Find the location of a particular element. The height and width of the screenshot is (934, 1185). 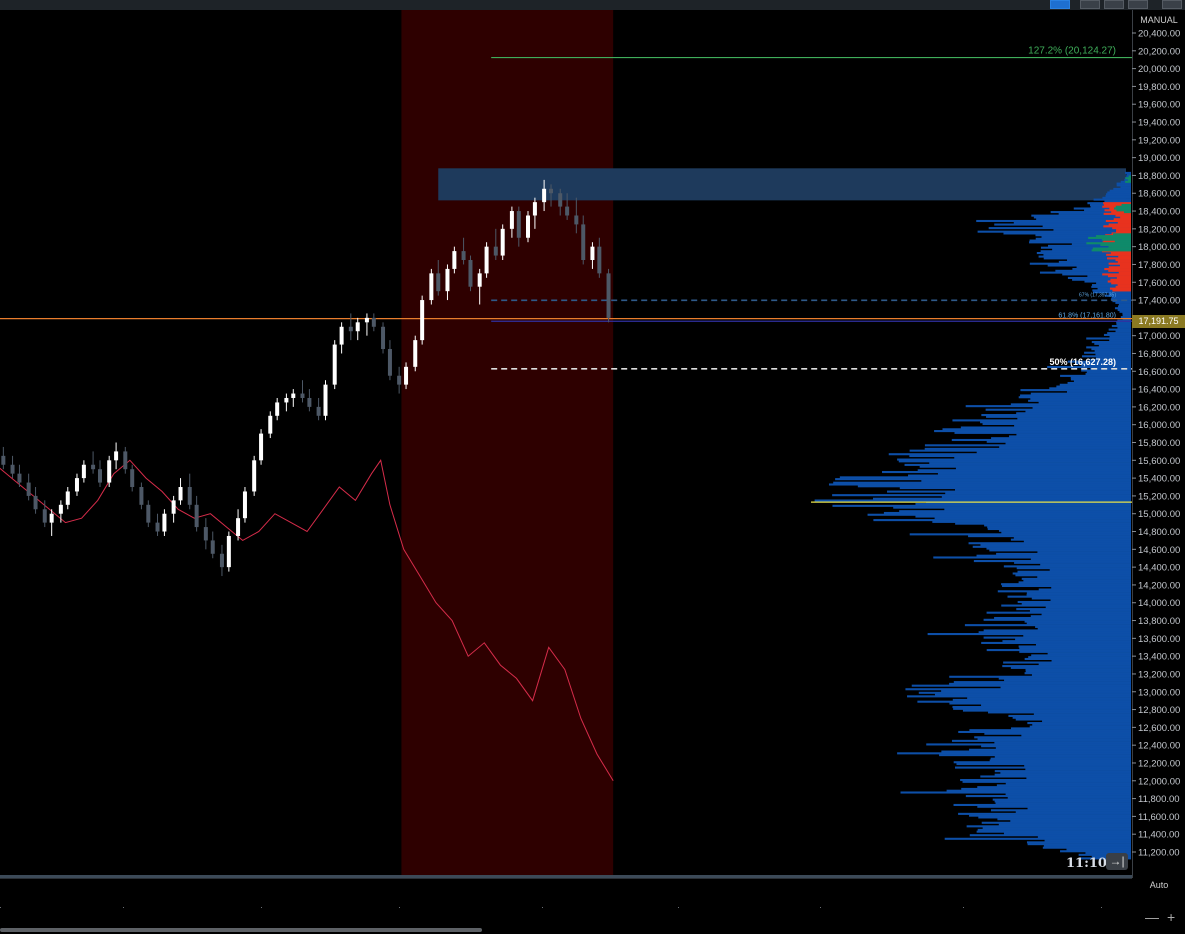

grid-icon is located at coordinates (1060, 4).